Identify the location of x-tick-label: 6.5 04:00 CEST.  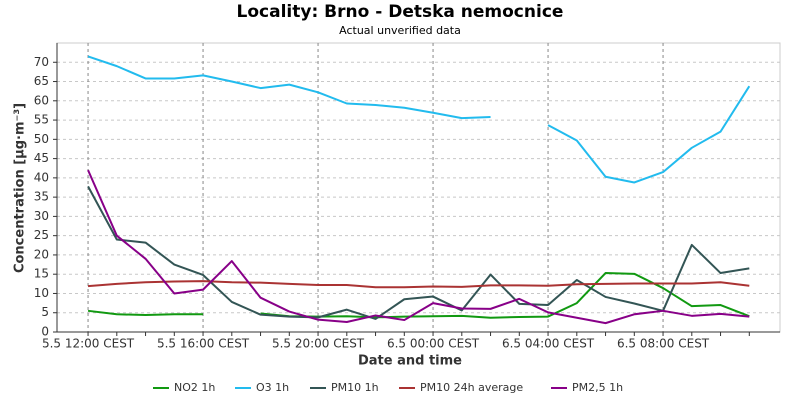
(548, 344).